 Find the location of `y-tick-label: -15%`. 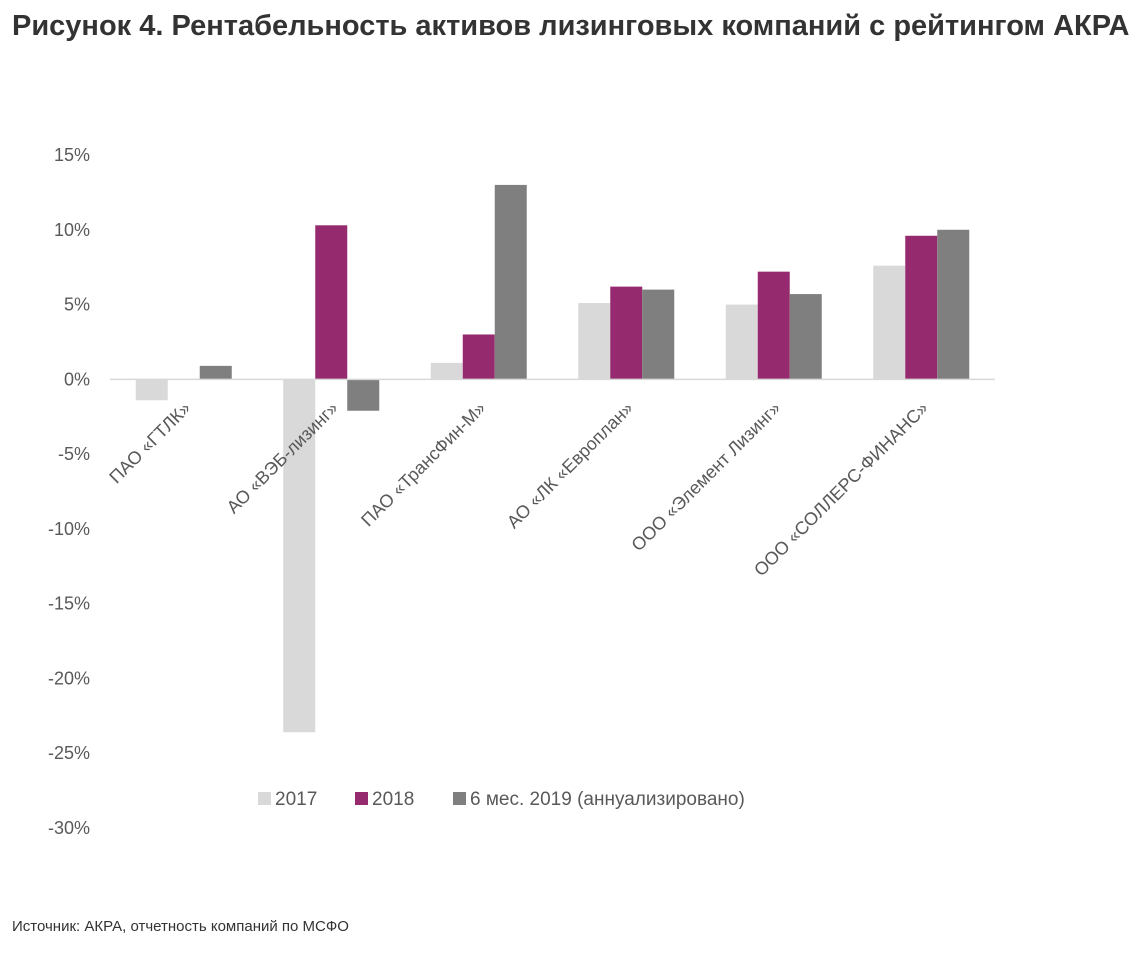

y-tick-label: -15% is located at coordinates (69, 604).